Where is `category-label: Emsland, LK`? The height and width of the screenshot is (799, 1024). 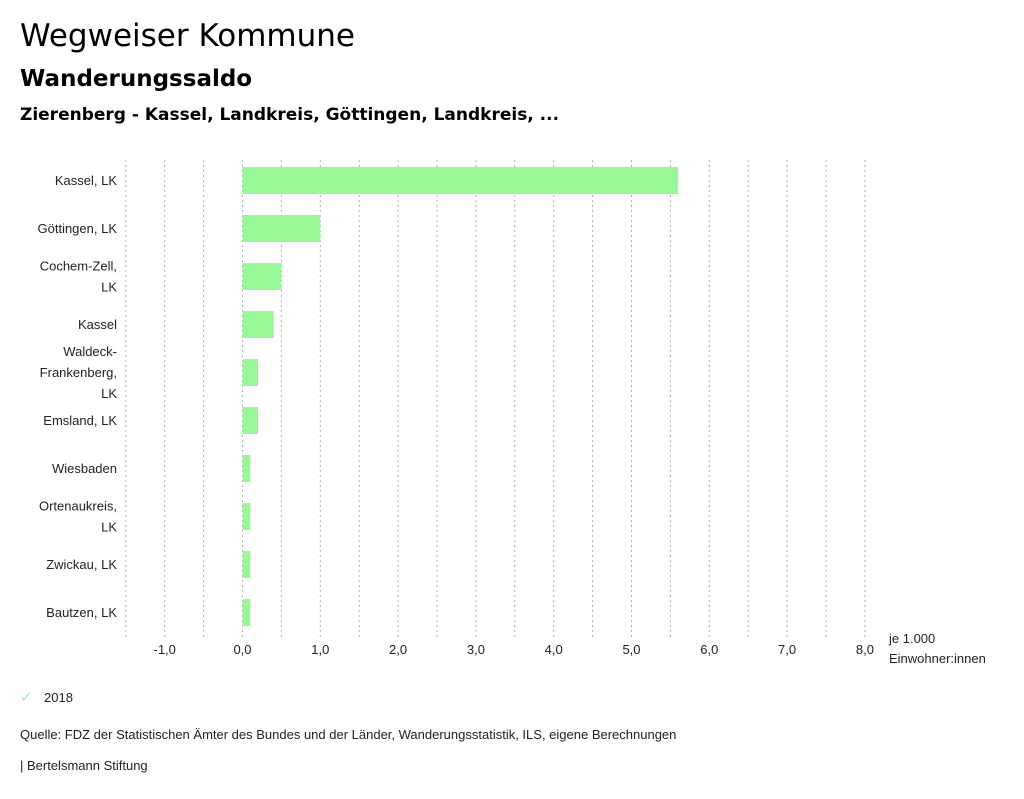 category-label: Emsland, LK is located at coordinates (80, 420).